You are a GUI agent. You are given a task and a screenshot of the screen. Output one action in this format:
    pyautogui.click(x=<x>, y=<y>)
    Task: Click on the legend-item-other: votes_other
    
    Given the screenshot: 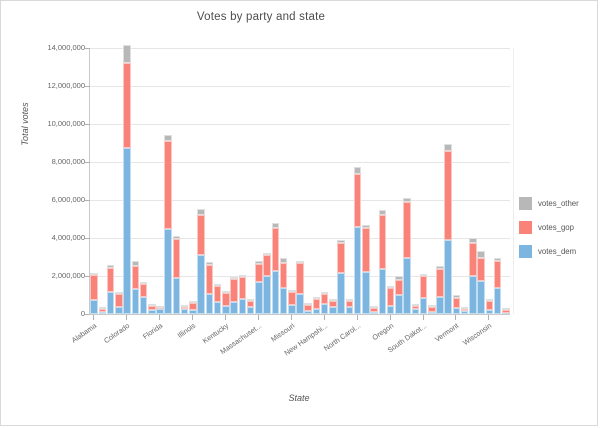 What is the action you would take?
    pyautogui.click(x=549, y=203)
    